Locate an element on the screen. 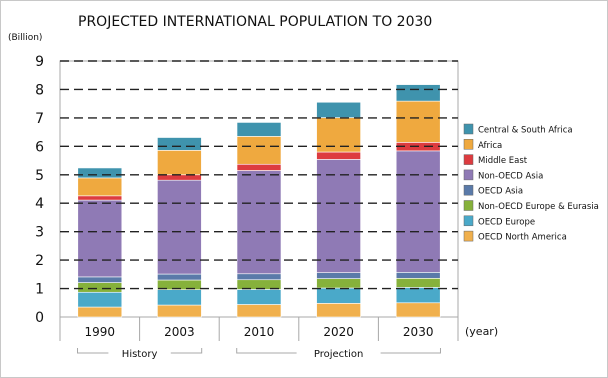 This screenshot has height=378, width=608. bar-segment-2020-oecd-europe is located at coordinates (338, 295).